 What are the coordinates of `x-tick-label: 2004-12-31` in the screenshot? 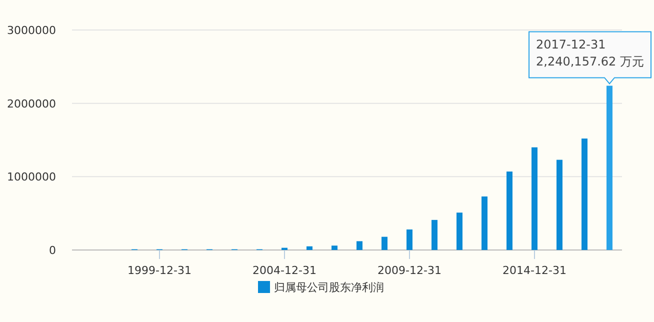 It's located at (284, 270).